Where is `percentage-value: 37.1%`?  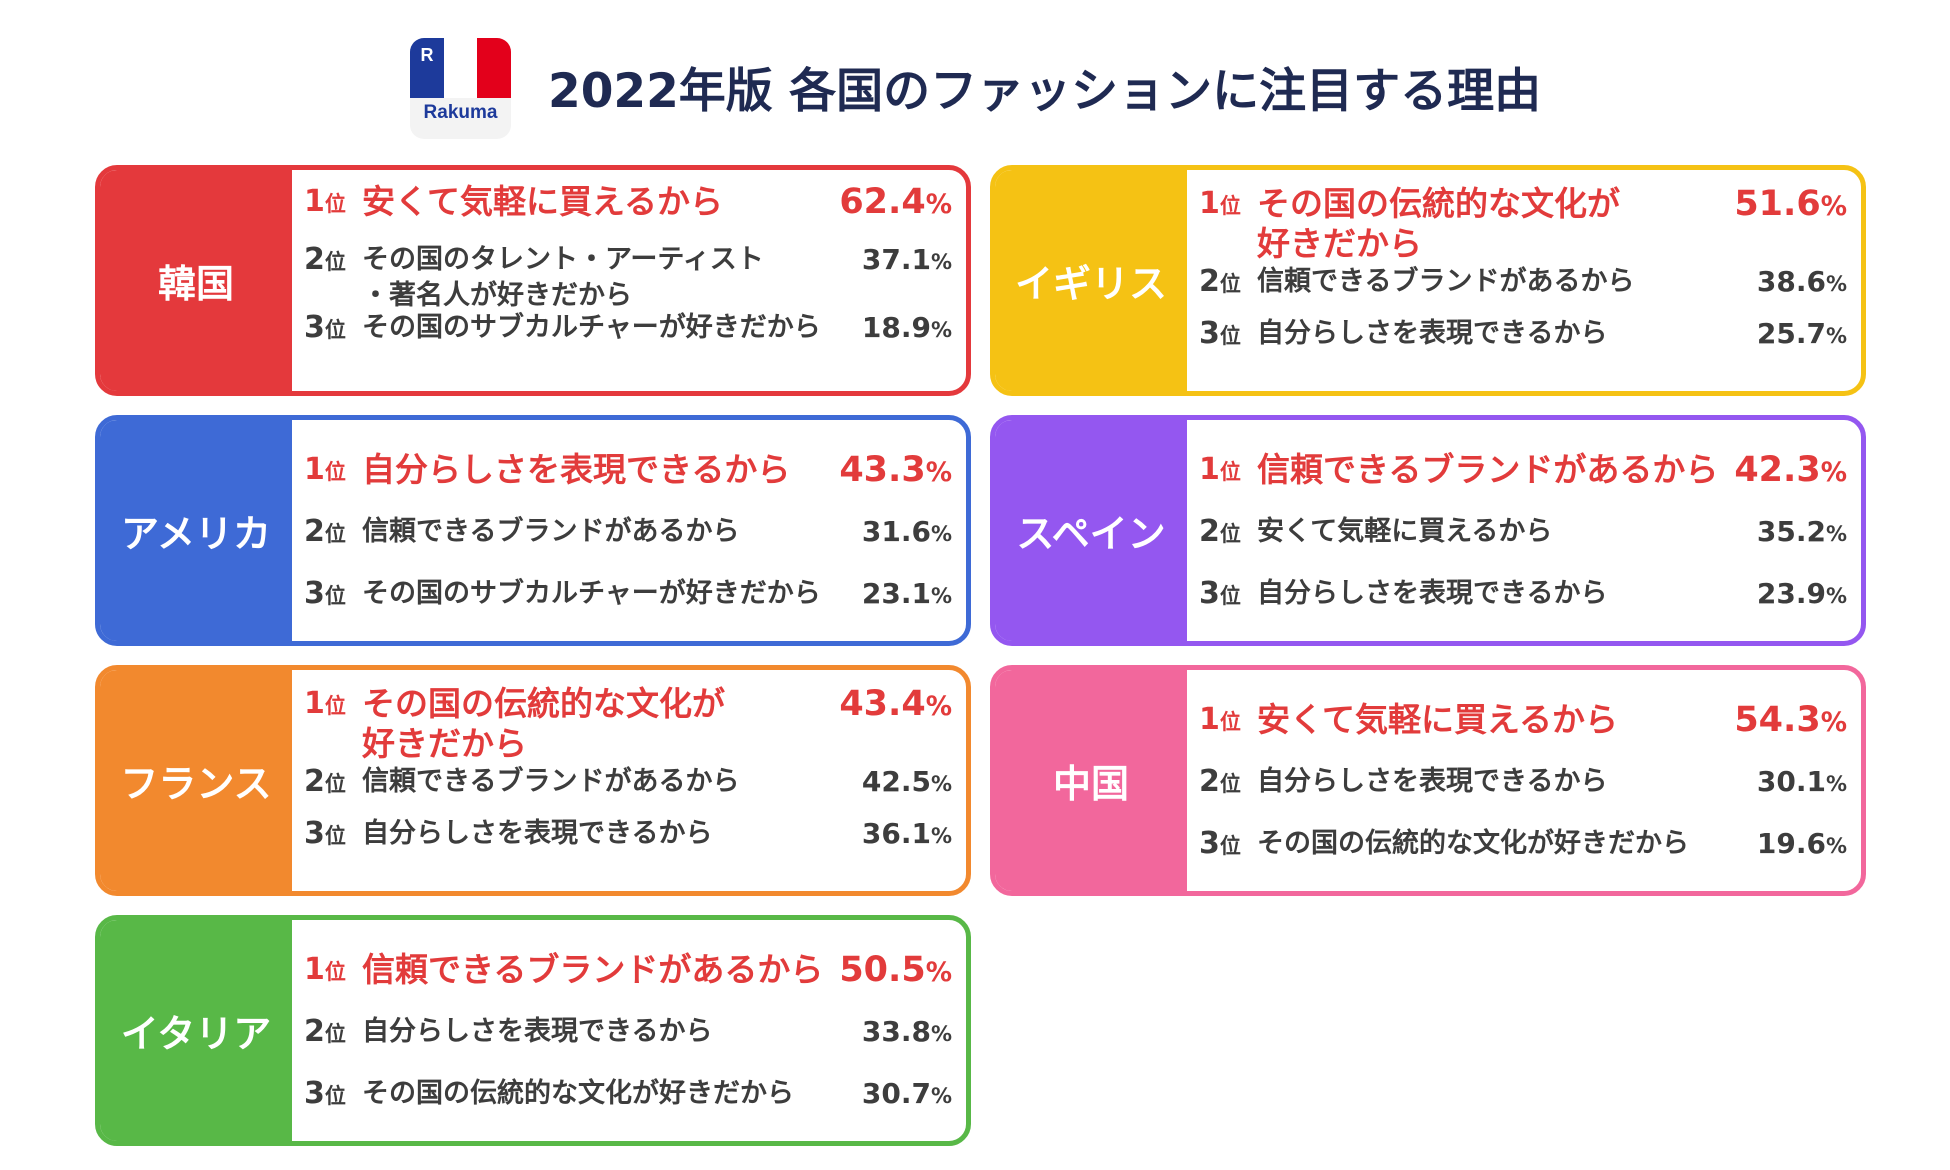
percentage-value: 37.1% is located at coordinates (907, 261).